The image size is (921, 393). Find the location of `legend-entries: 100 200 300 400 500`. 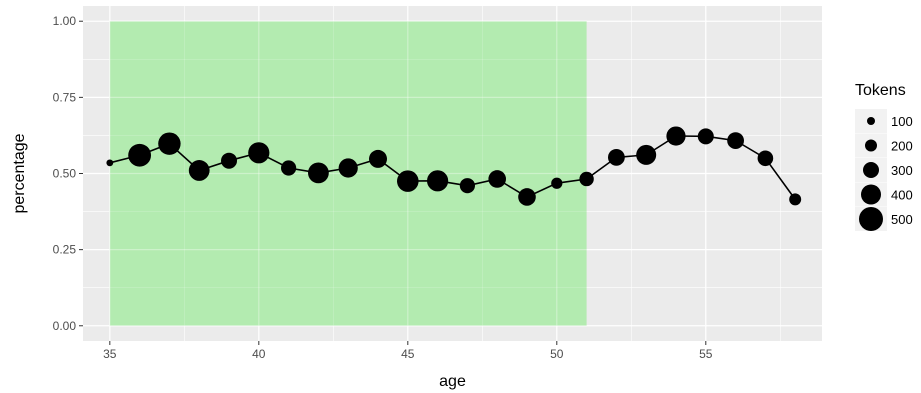

legend-entries: 100 200 300 400 500 is located at coordinates (884, 170).